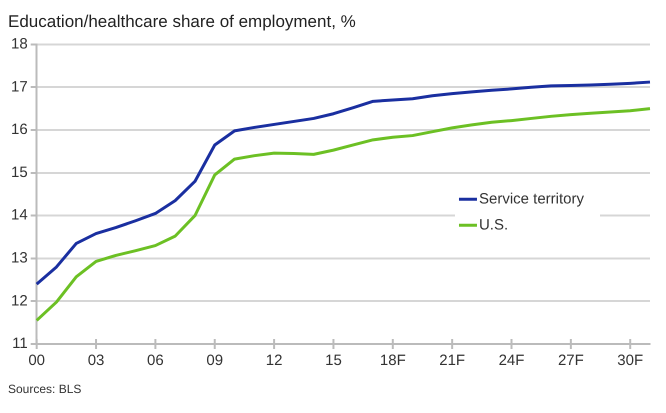 The width and height of the screenshot is (666, 413). Describe the element at coordinates (45, 389) in the screenshot. I see `source-note: Sources: BLS` at that location.